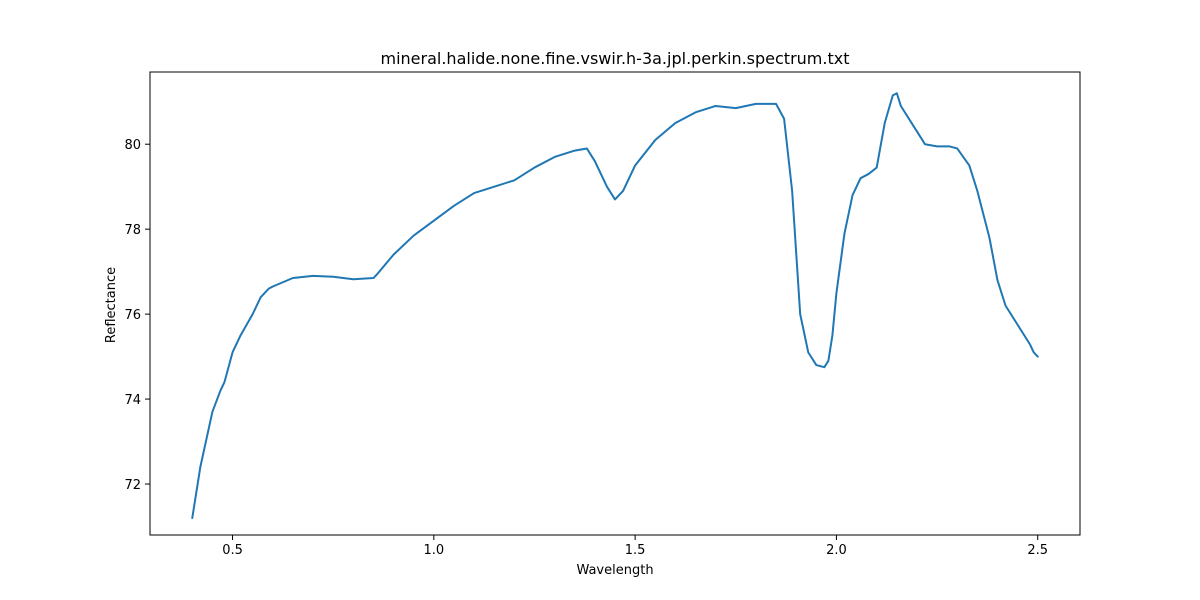 The width and height of the screenshot is (1200, 600). What do you see at coordinates (111, 305) in the screenshot?
I see `y-axis-label: Reflectance` at bounding box center [111, 305].